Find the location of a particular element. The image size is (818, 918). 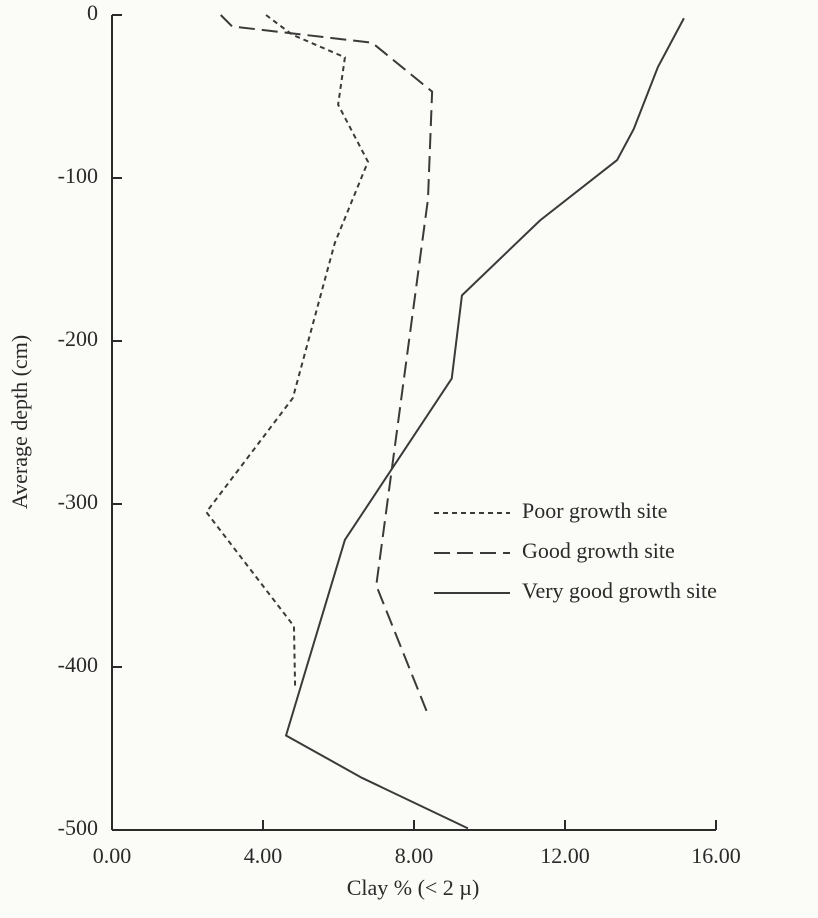

series-line is located at coordinates (287, 350).